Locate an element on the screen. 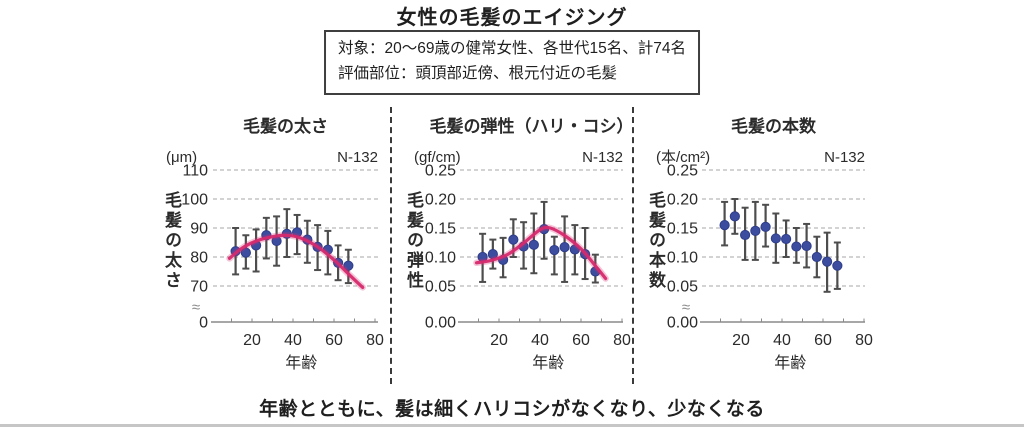 Image resolution: width=1024 pixels, height=427 pixels. study-info-site: 評価部位：頭頂部近傍、根元付近の毛髪 is located at coordinates (478, 73).